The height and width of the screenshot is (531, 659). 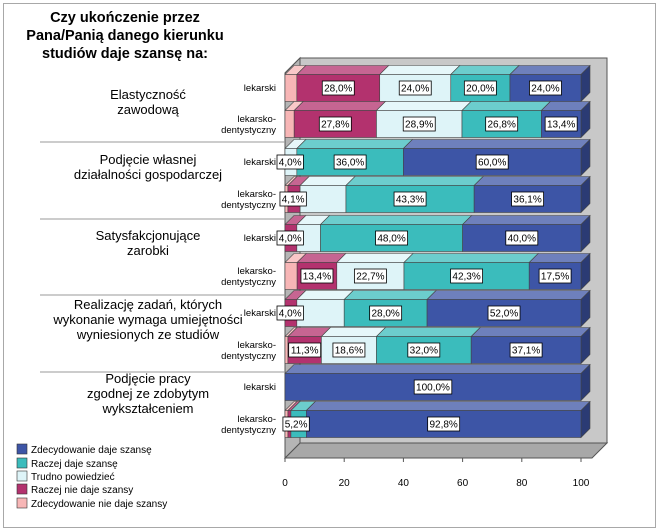 I want to click on group-label-line: zawodową, so click(x=148, y=109).